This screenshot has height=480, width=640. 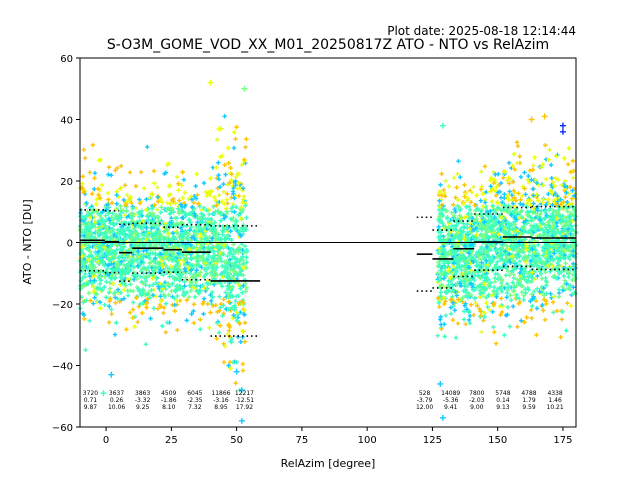 What do you see at coordinates (302, 440) in the screenshot?
I see `x-tick-label: 75` at bounding box center [302, 440].